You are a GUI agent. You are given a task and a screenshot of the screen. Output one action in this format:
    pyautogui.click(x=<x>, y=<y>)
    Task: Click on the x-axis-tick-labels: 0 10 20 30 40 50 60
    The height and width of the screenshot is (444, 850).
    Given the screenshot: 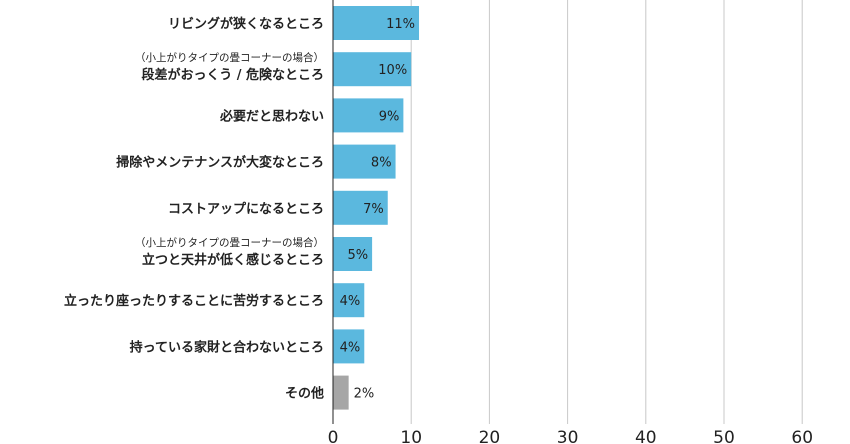 What is the action you would take?
    pyautogui.click(x=570, y=436)
    